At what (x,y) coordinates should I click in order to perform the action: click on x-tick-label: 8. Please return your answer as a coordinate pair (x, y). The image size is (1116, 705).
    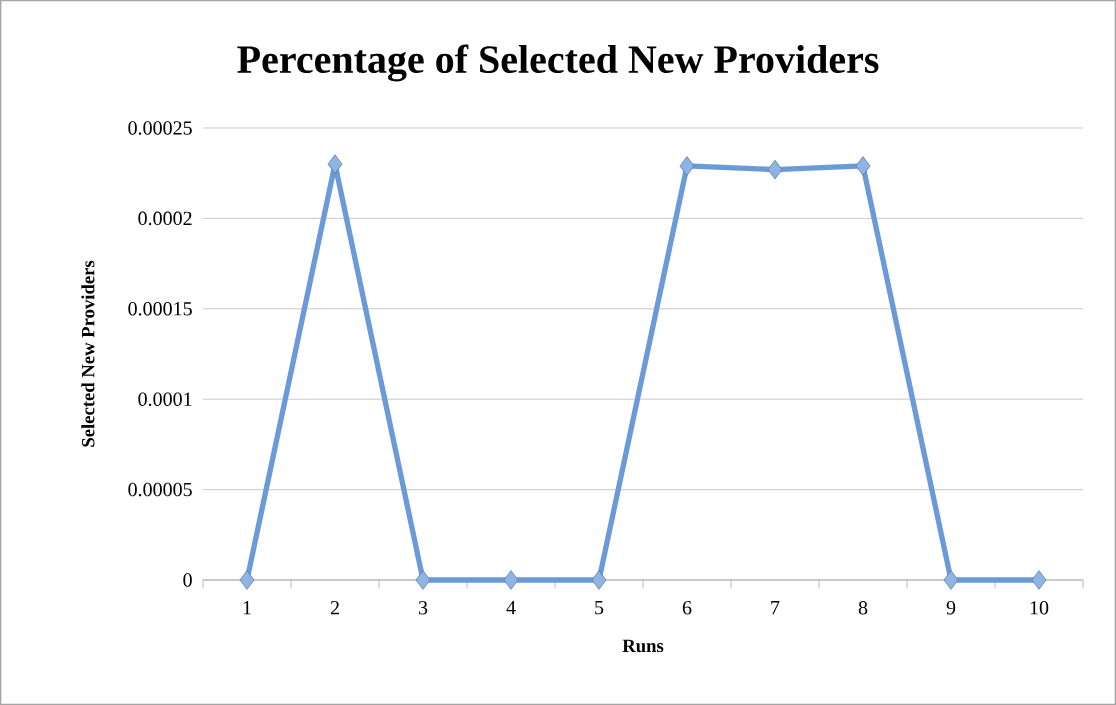
    Looking at the image, I should click on (863, 608).